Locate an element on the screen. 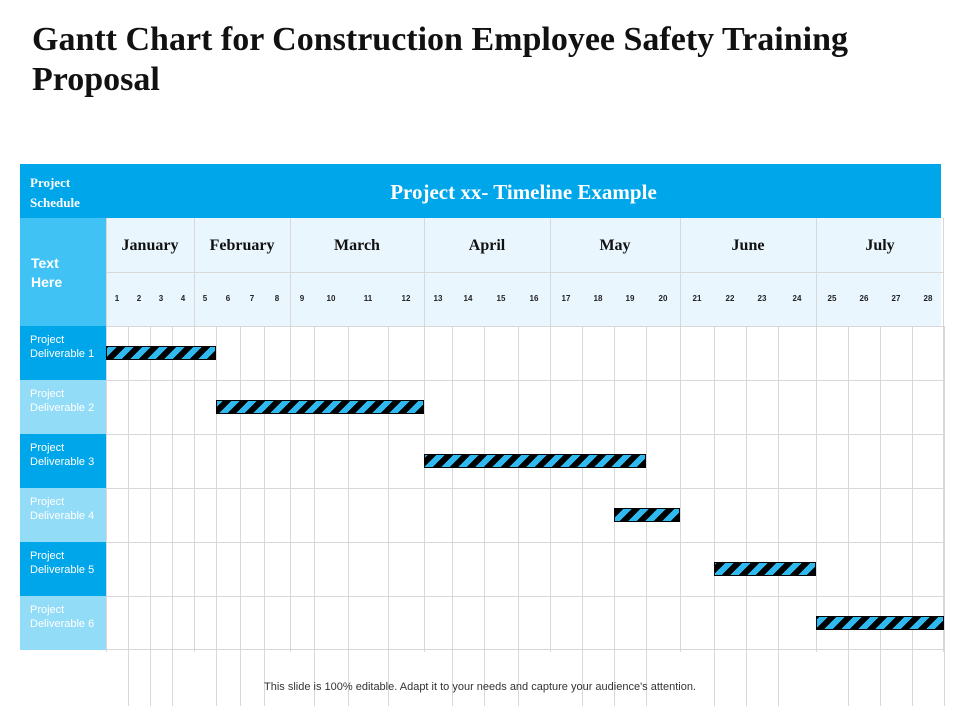 The width and height of the screenshot is (960, 720). week-label: 4 is located at coordinates (183, 298).